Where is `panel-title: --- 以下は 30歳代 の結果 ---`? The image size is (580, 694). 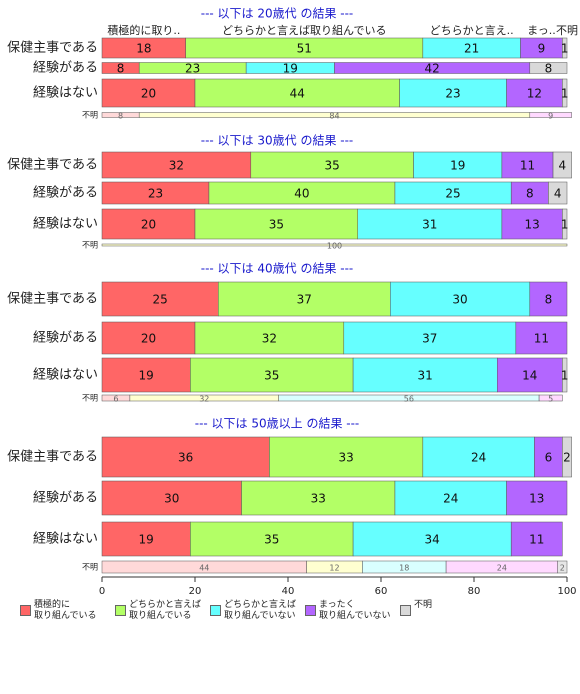
panel-title: --- 以下は 30歳代 の結果 --- is located at coordinates (277, 141).